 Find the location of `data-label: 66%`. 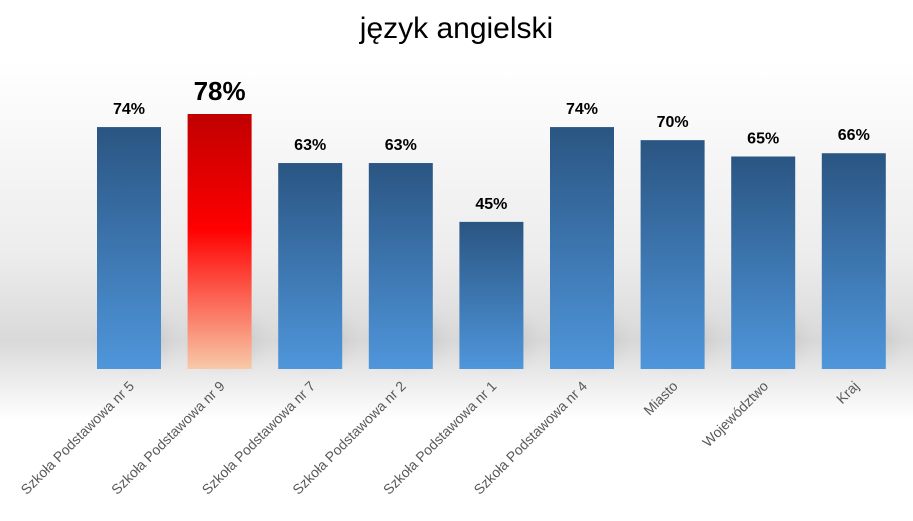

data-label: 66% is located at coordinates (854, 135).